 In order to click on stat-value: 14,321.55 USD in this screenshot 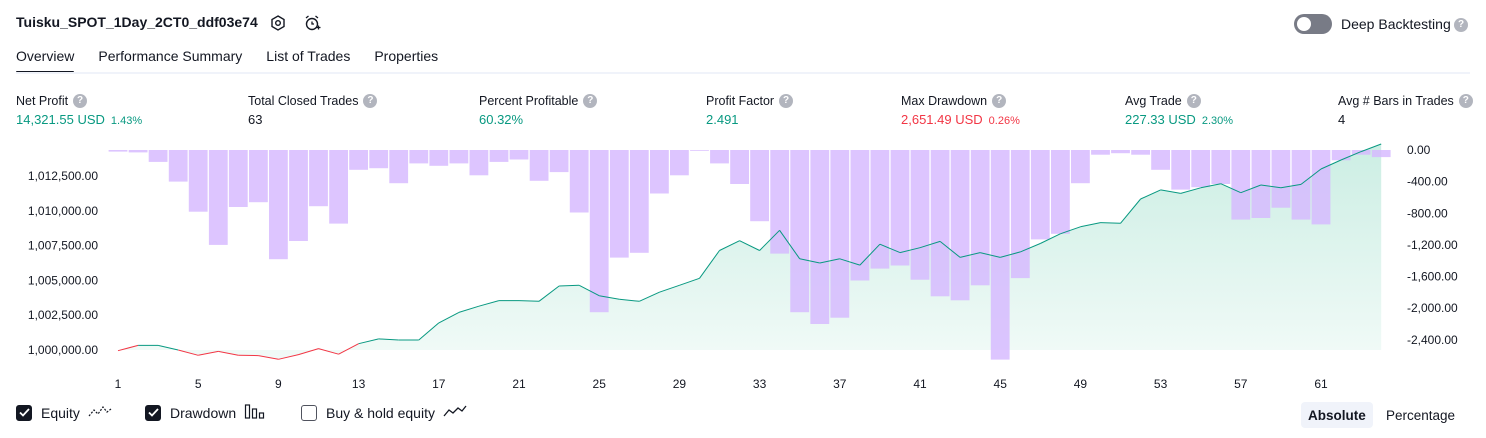, I will do `click(60, 119)`.